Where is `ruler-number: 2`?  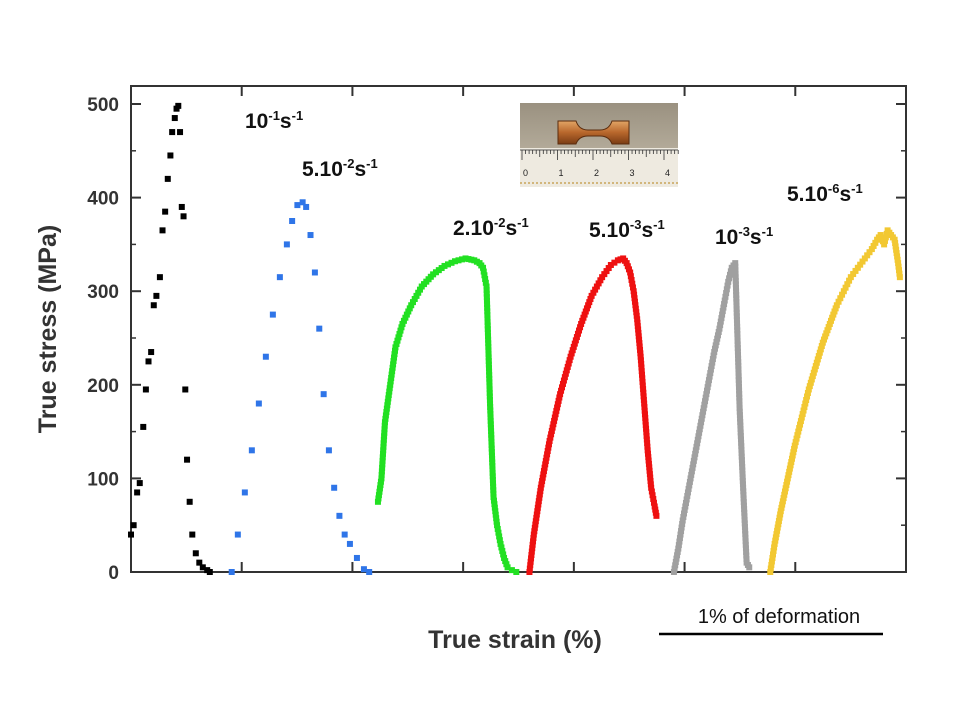
ruler-number: 2 is located at coordinates (596, 173).